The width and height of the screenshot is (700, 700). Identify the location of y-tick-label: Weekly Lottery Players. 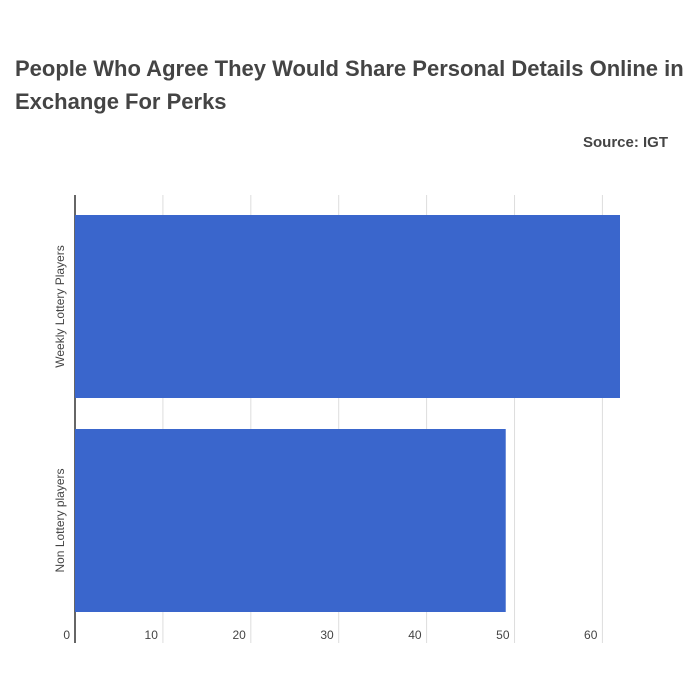
(60, 306).